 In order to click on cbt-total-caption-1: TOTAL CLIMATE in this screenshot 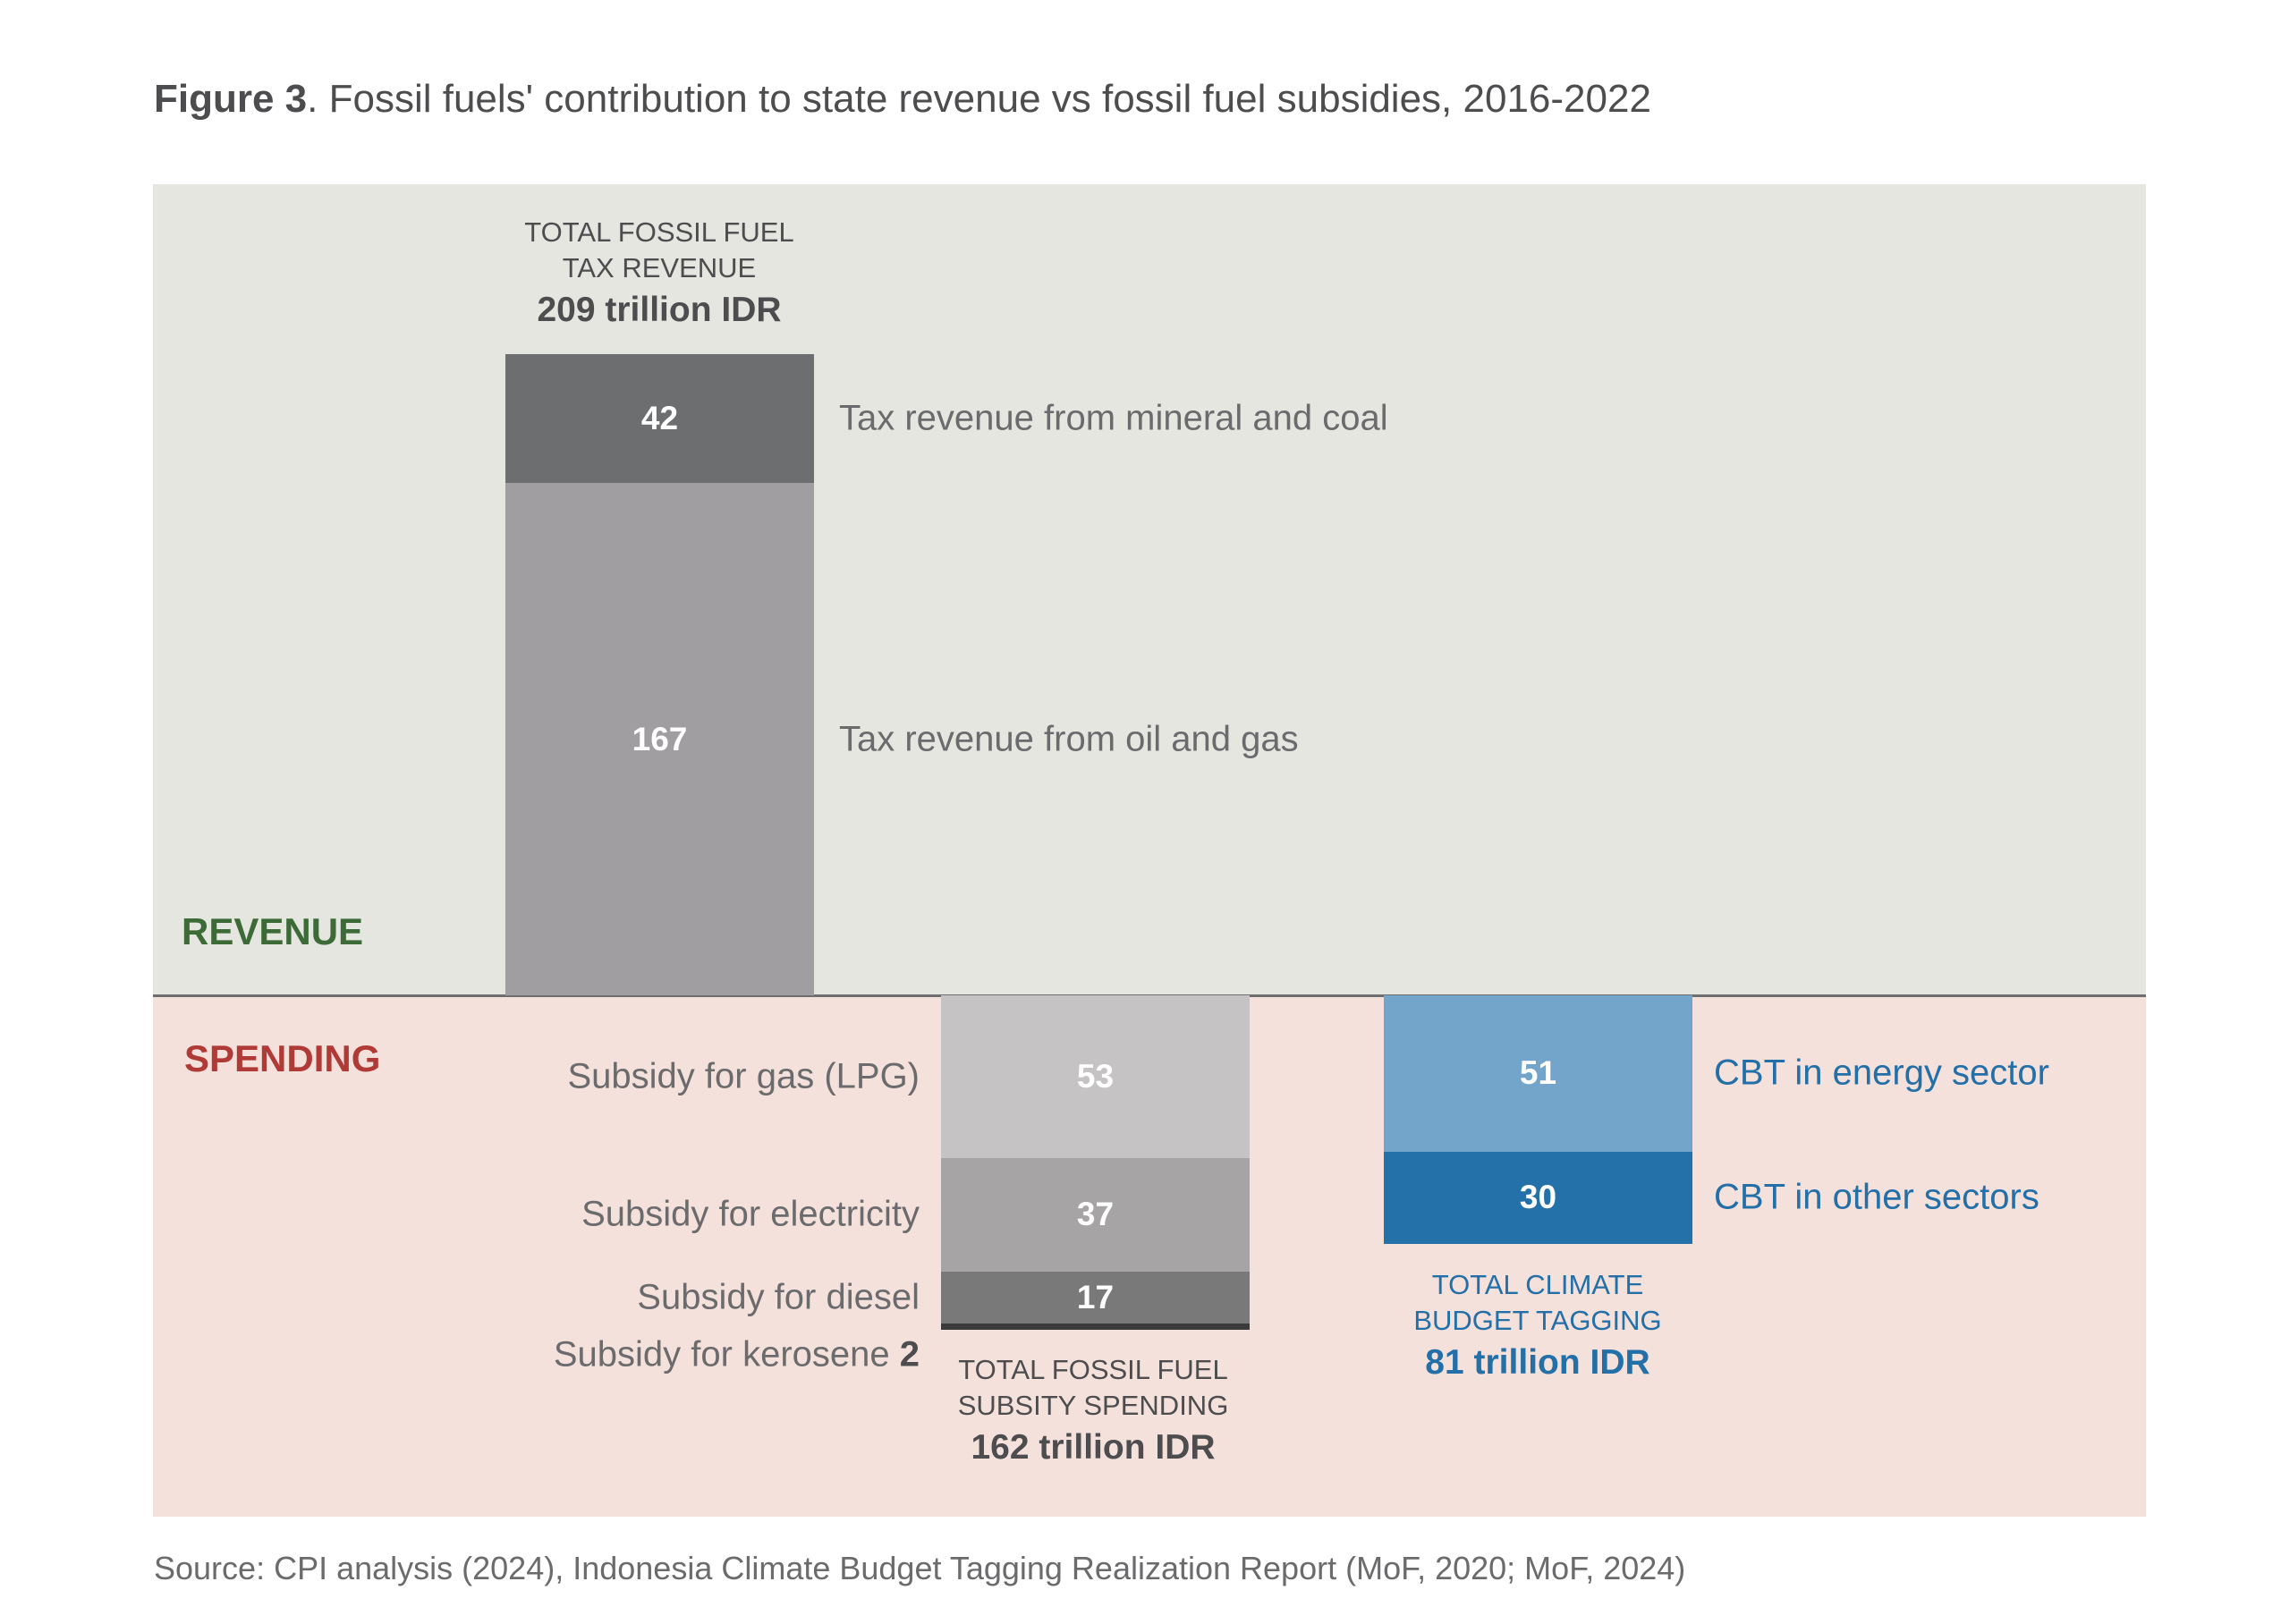, I will do `click(1537, 1284)`.